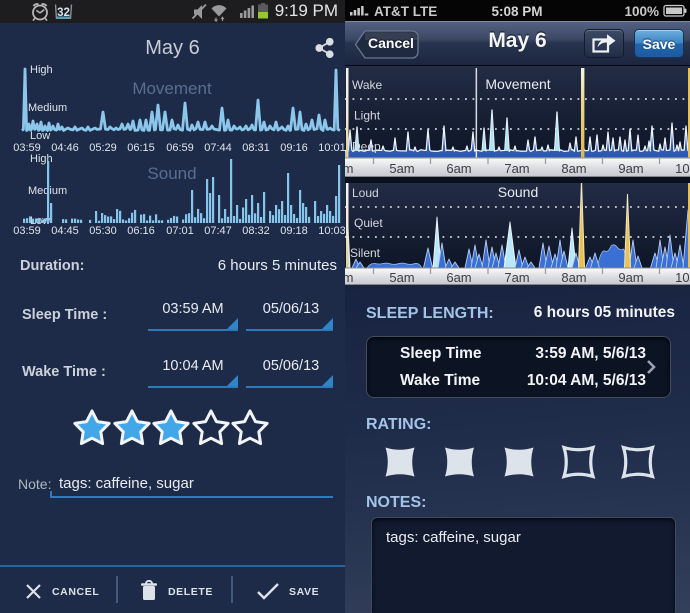  Describe the element at coordinates (256, 231) in the screenshot. I see `svg-text: 08:32` at that location.